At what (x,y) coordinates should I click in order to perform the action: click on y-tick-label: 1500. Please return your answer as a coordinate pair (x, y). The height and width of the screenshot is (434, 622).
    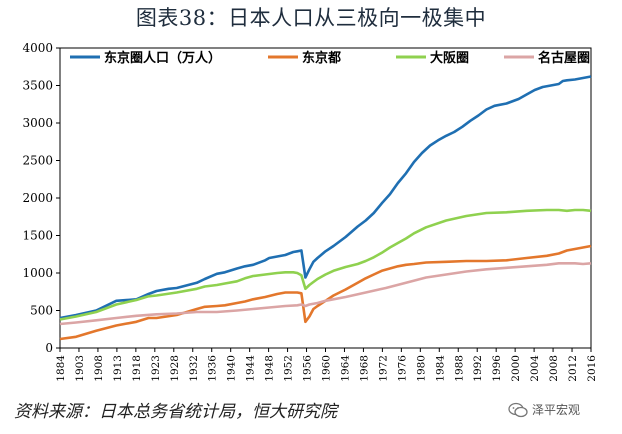
    Looking at the image, I should click on (37, 236).